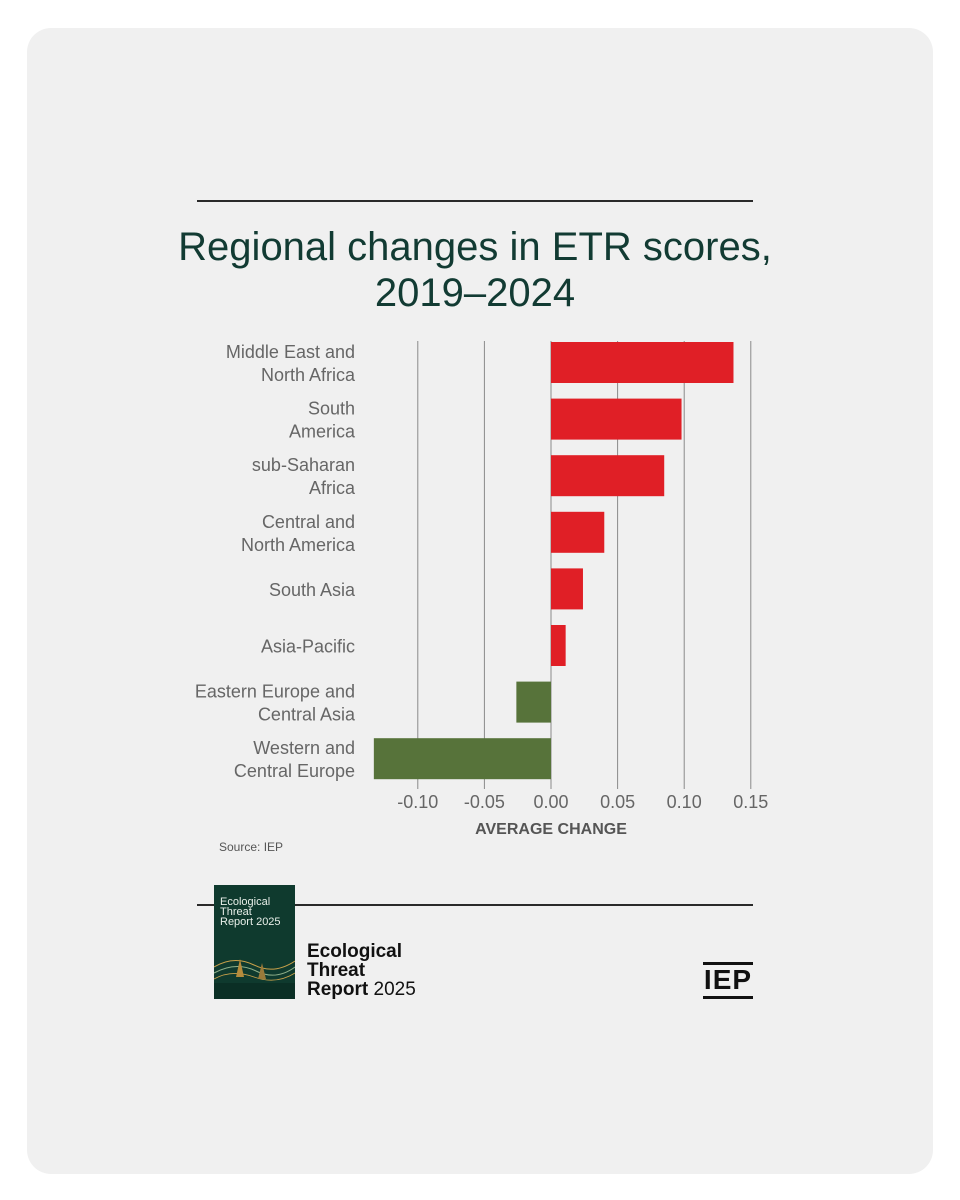 The height and width of the screenshot is (1200, 960). What do you see at coordinates (551, 829) in the screenshot?
I see `x-axis-title: AVERAGE CHANGE` at bounding box center [551, 829].